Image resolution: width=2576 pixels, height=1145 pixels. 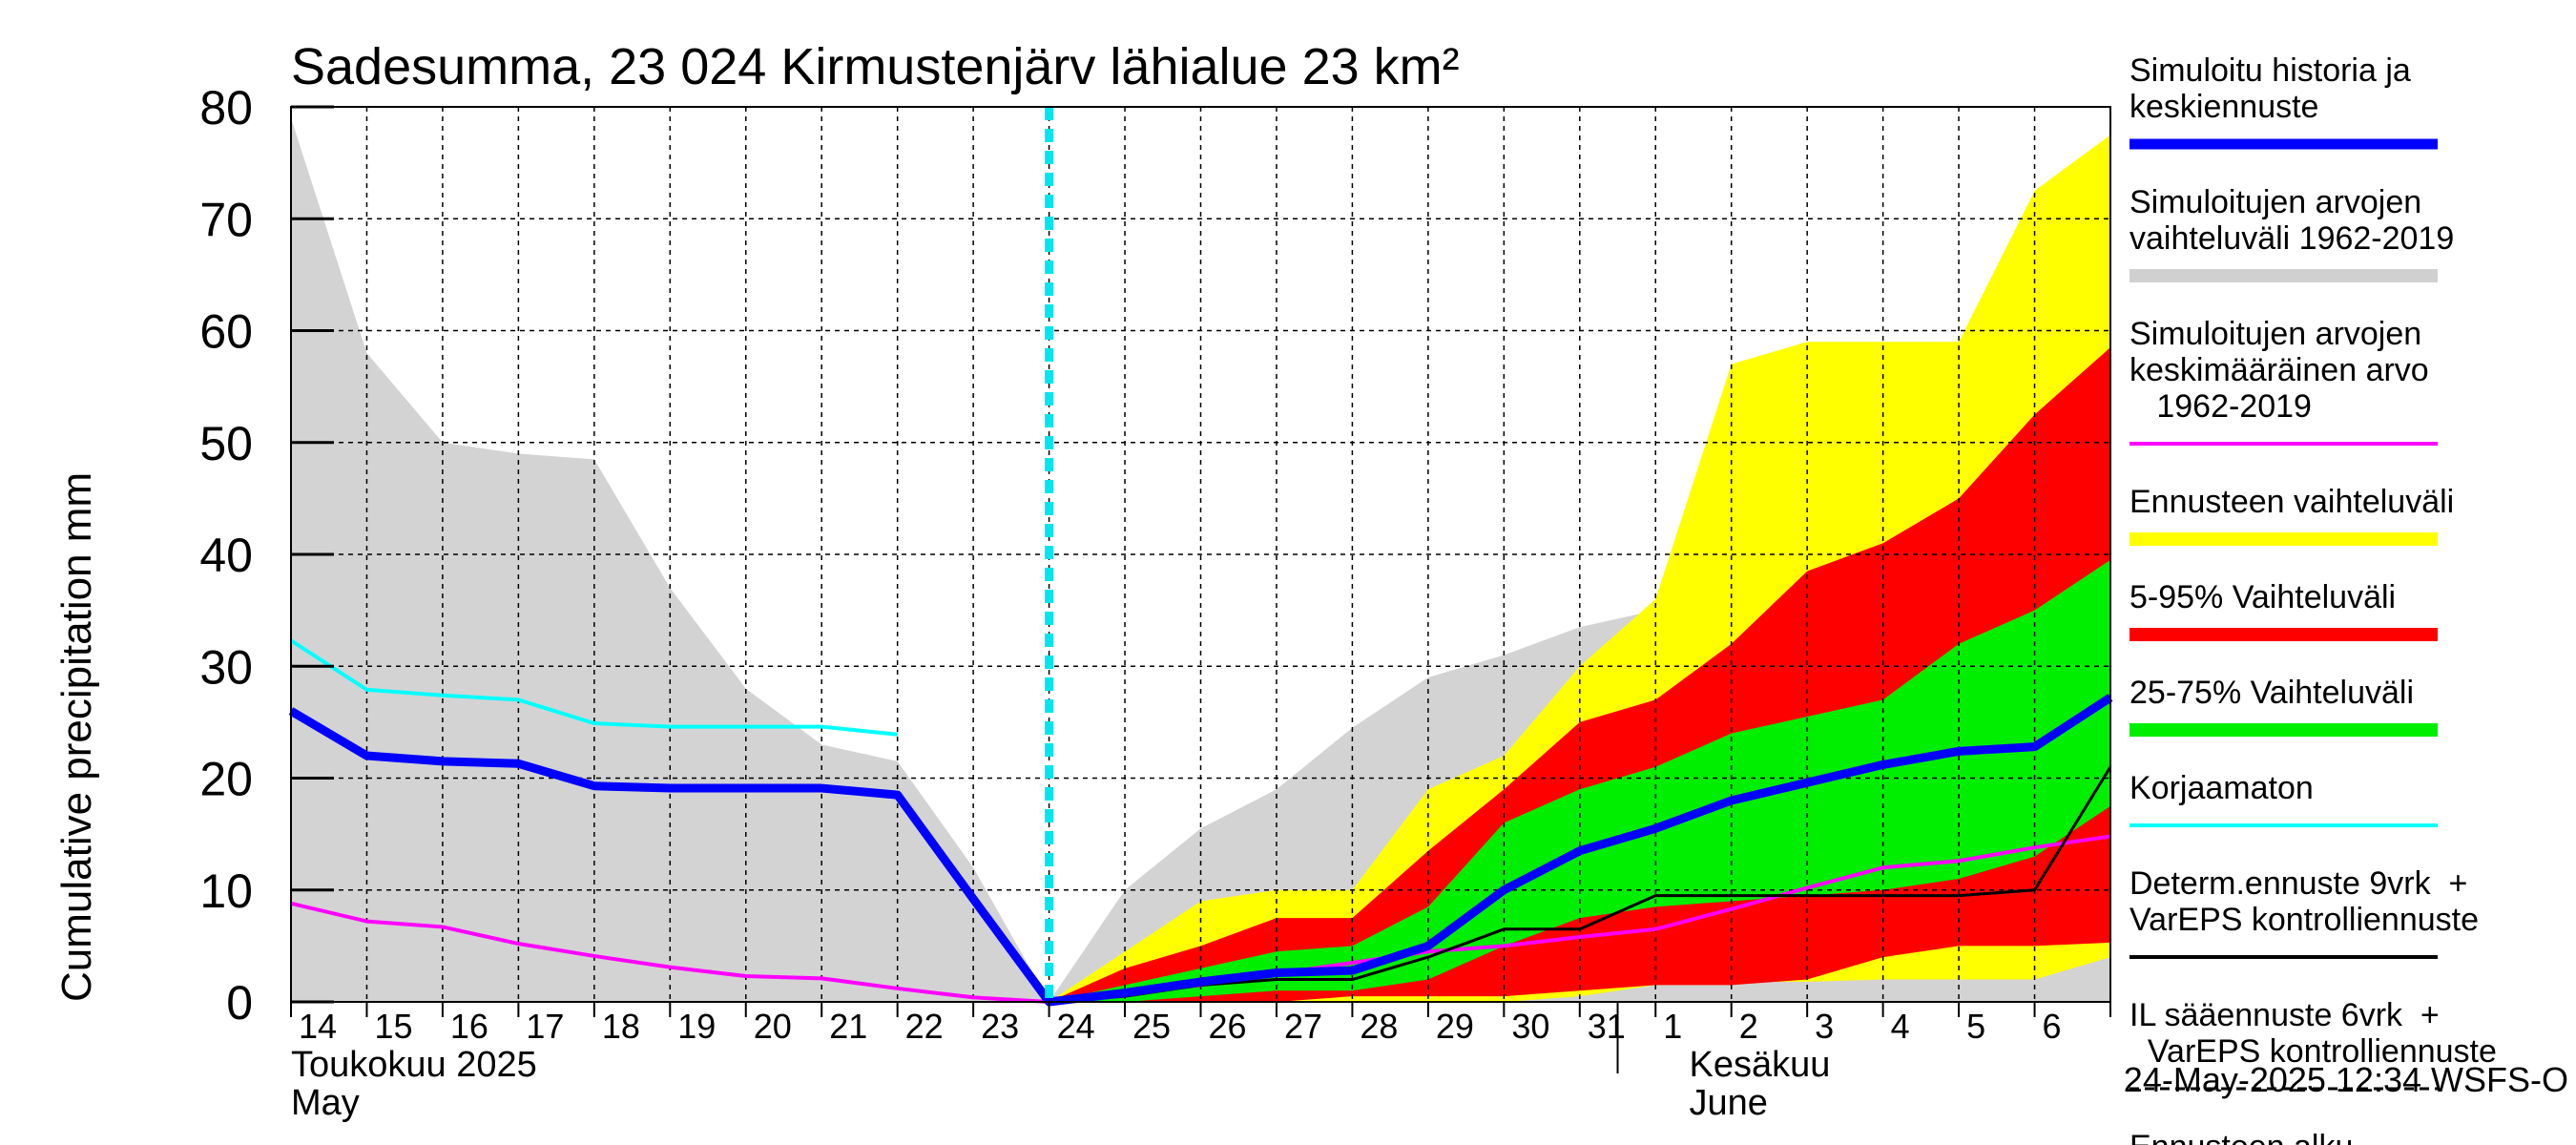 What do you see at coordinates (414, 1065) in the screenshot?
I see `month-label: Toukokuu 2025` at bounding box center [414, 1065].